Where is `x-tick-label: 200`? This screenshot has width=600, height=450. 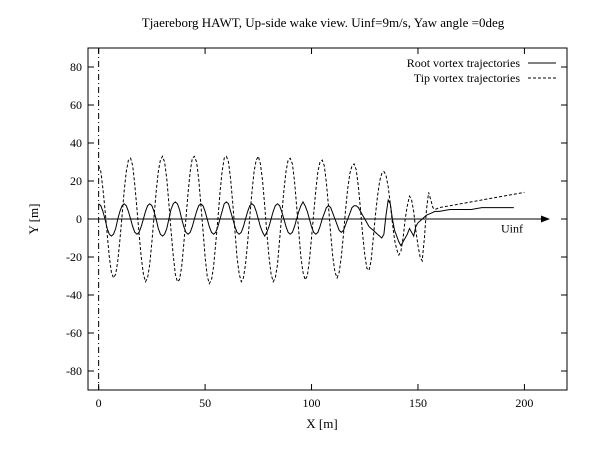
x-tick-label: 200 is located at coordinates (524, 403).